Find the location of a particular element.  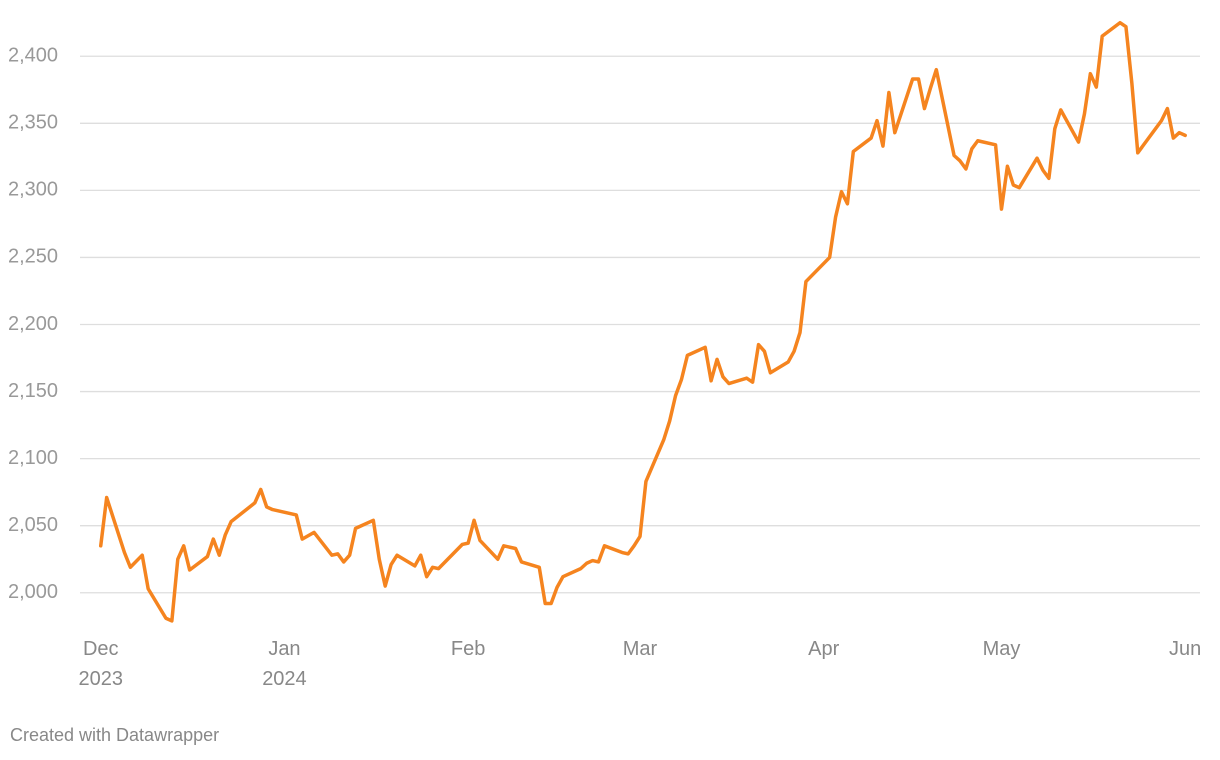

x-tick-label: Feb is located at coordinates (468, 649).